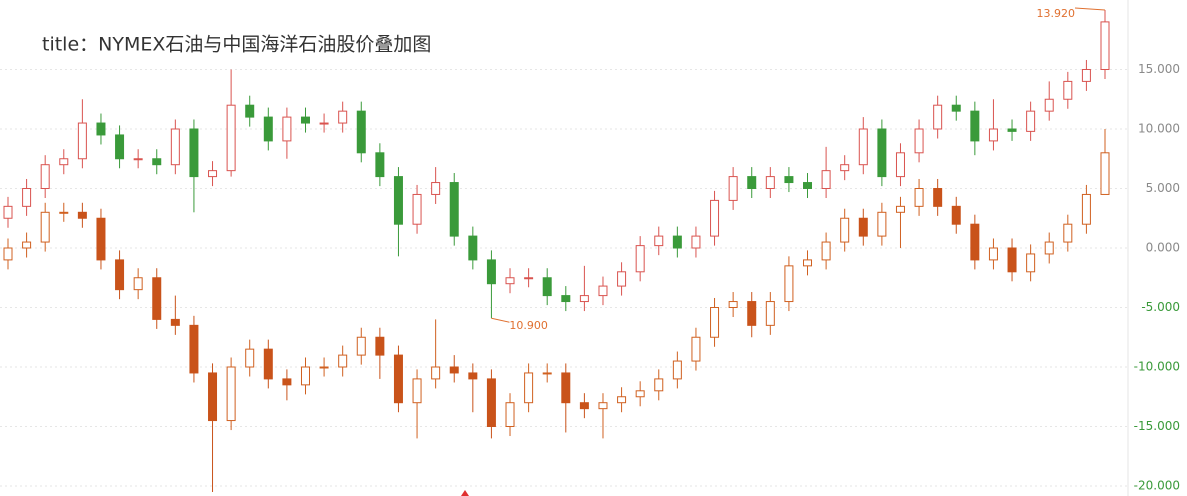 This screenshot has height=496, width=1187. What do you see at coordinates (1157, 486) in the screenshot?
I see `y-tick-label: -20.000` at bounding box center [1157, 486].